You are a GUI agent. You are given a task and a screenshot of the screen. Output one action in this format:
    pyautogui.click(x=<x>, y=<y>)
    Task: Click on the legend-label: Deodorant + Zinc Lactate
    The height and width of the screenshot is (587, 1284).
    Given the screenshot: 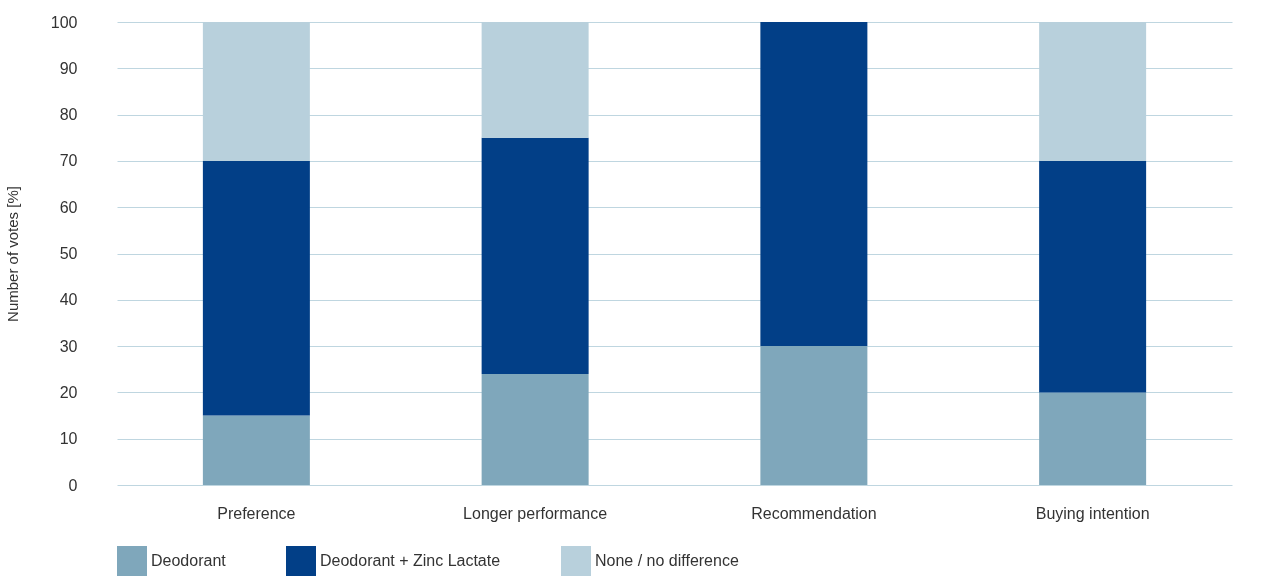 What is the action you would take?
    pyautogui.click(x=410, y=560)
    